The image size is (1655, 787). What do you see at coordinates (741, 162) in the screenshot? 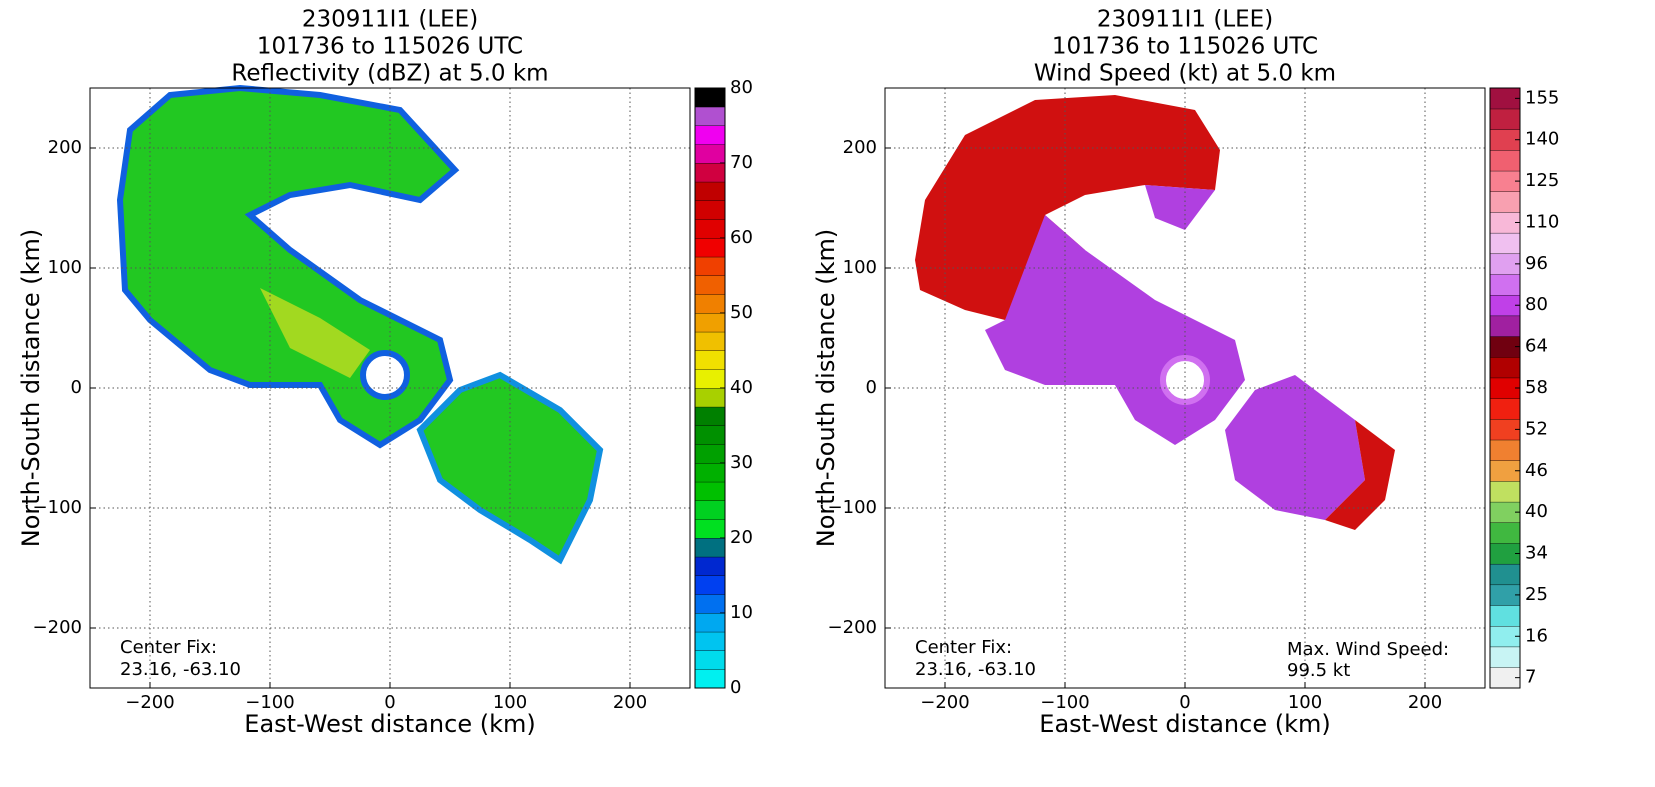
I see `colorbar-tick-label: 70` at bounding box center [741, 162].